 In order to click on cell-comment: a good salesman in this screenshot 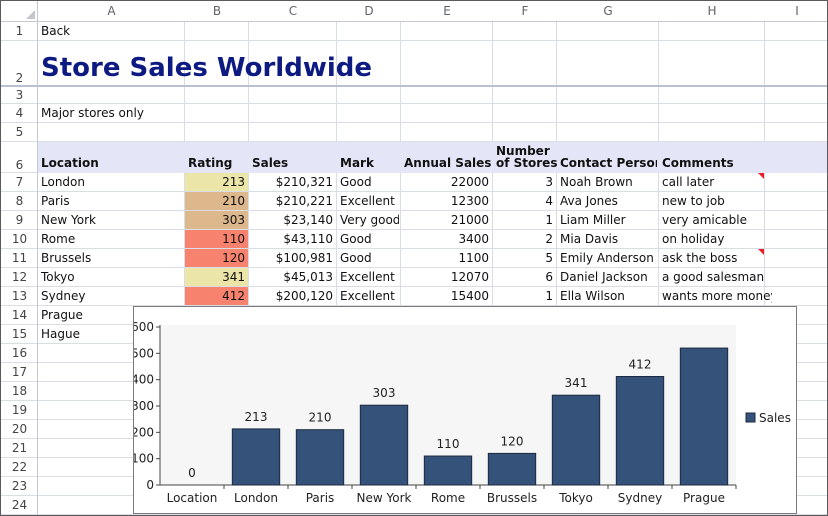, I will do `click(713, 277)`.